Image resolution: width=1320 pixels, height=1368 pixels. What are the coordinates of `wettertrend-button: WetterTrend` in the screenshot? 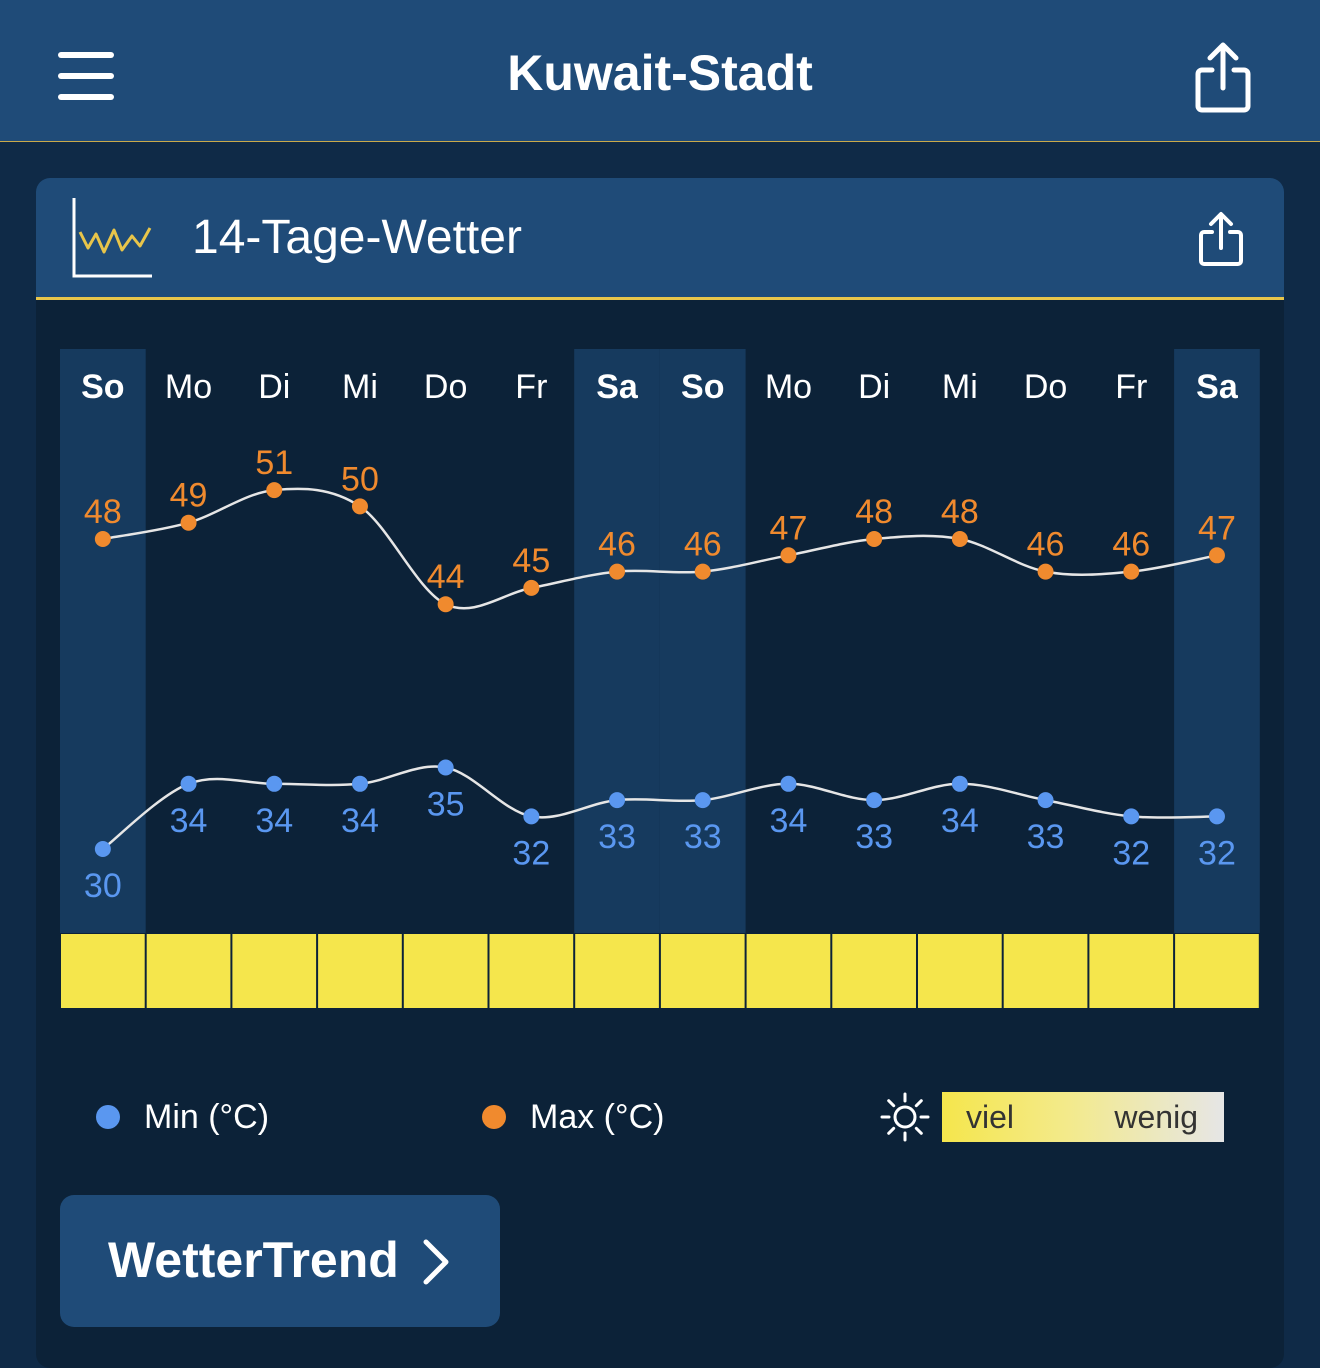 It's located at (280, 1261).